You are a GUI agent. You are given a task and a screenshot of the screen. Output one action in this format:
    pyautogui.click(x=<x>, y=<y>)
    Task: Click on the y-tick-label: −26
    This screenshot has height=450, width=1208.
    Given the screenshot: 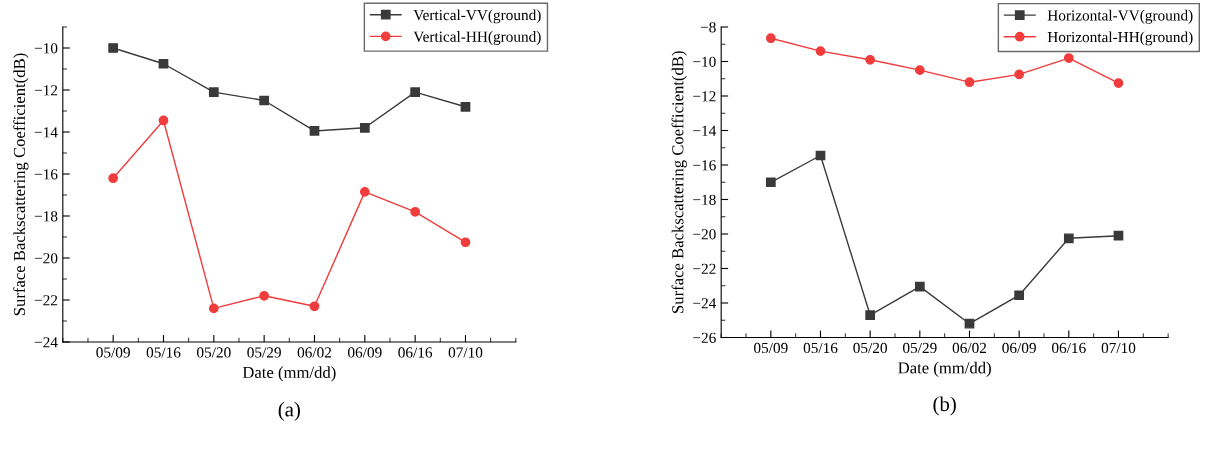 What is the action you would take?
    pyautogui.click(x=704, y=337)
    